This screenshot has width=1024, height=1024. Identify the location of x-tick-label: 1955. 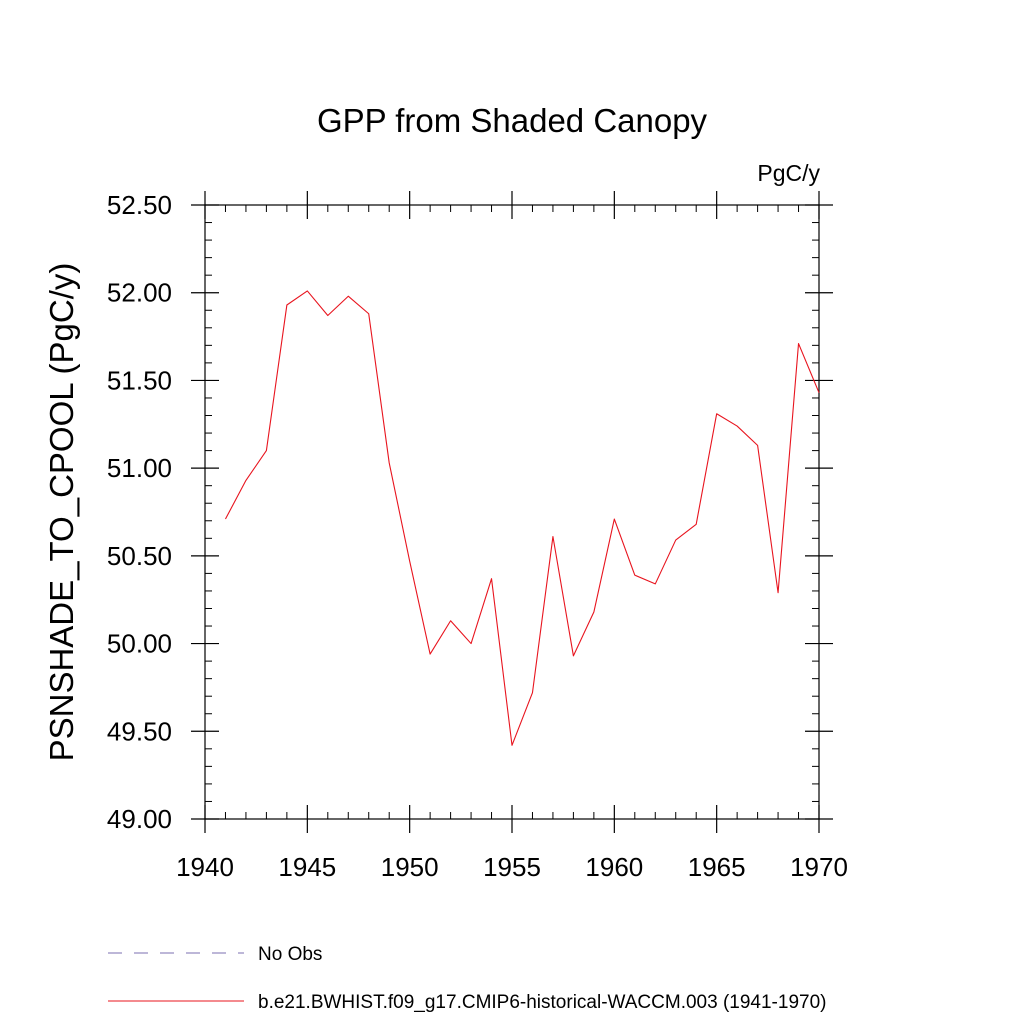
(512, 867).